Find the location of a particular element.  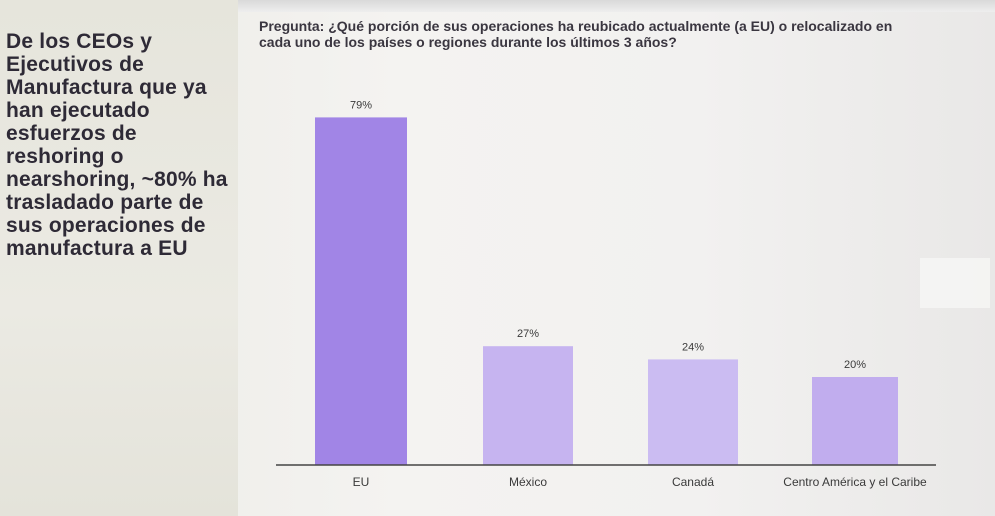

value-label-eu: 79% is located at coordinates (361, 105).